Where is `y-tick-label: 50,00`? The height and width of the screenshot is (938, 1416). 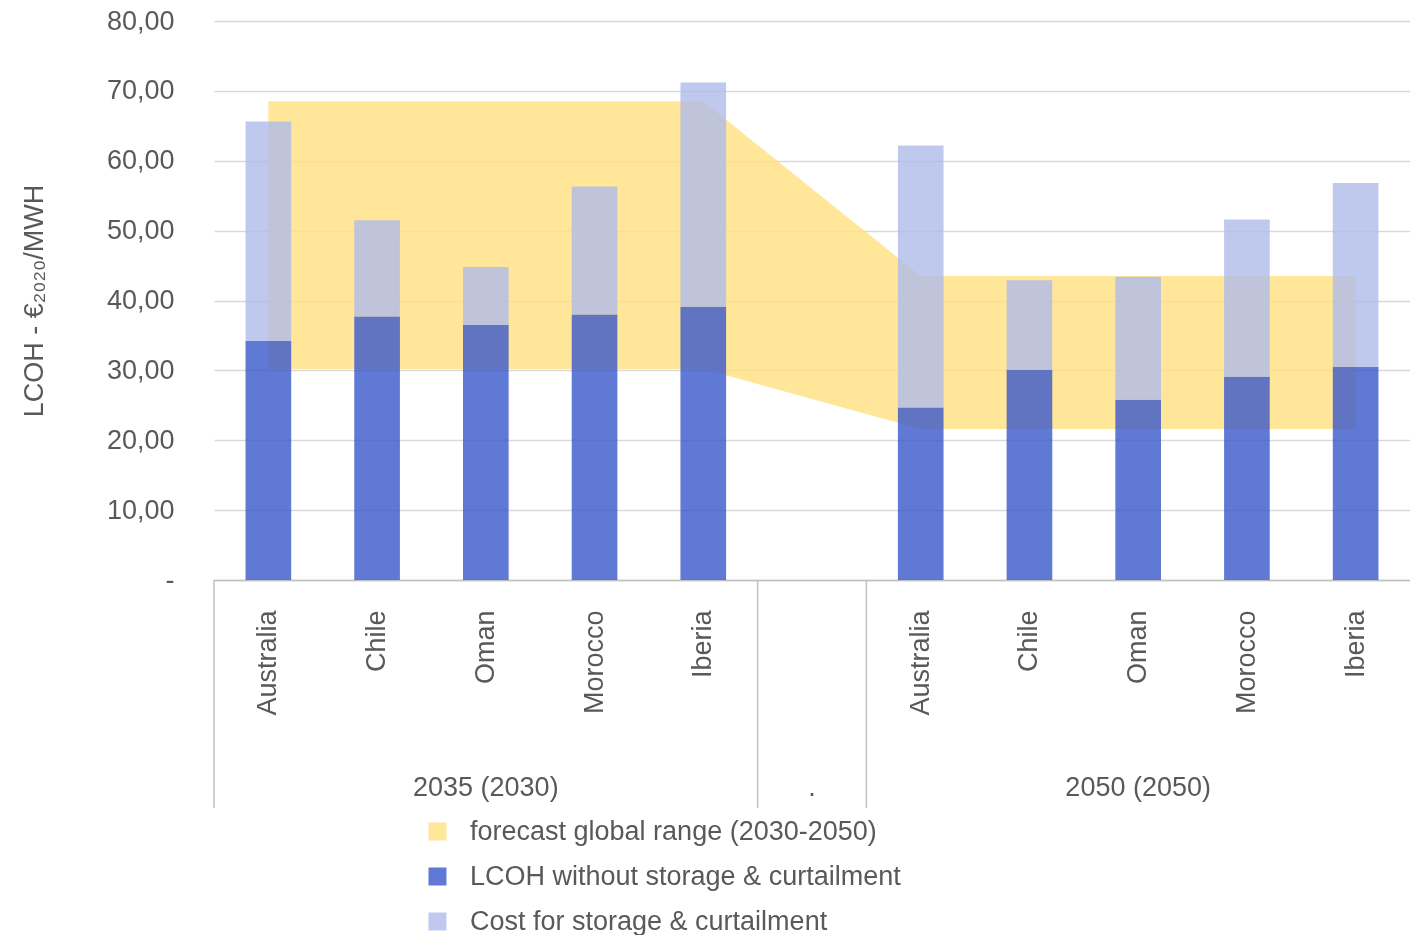
y-tick-label: 50,00 is located at coordinates (140, 230).